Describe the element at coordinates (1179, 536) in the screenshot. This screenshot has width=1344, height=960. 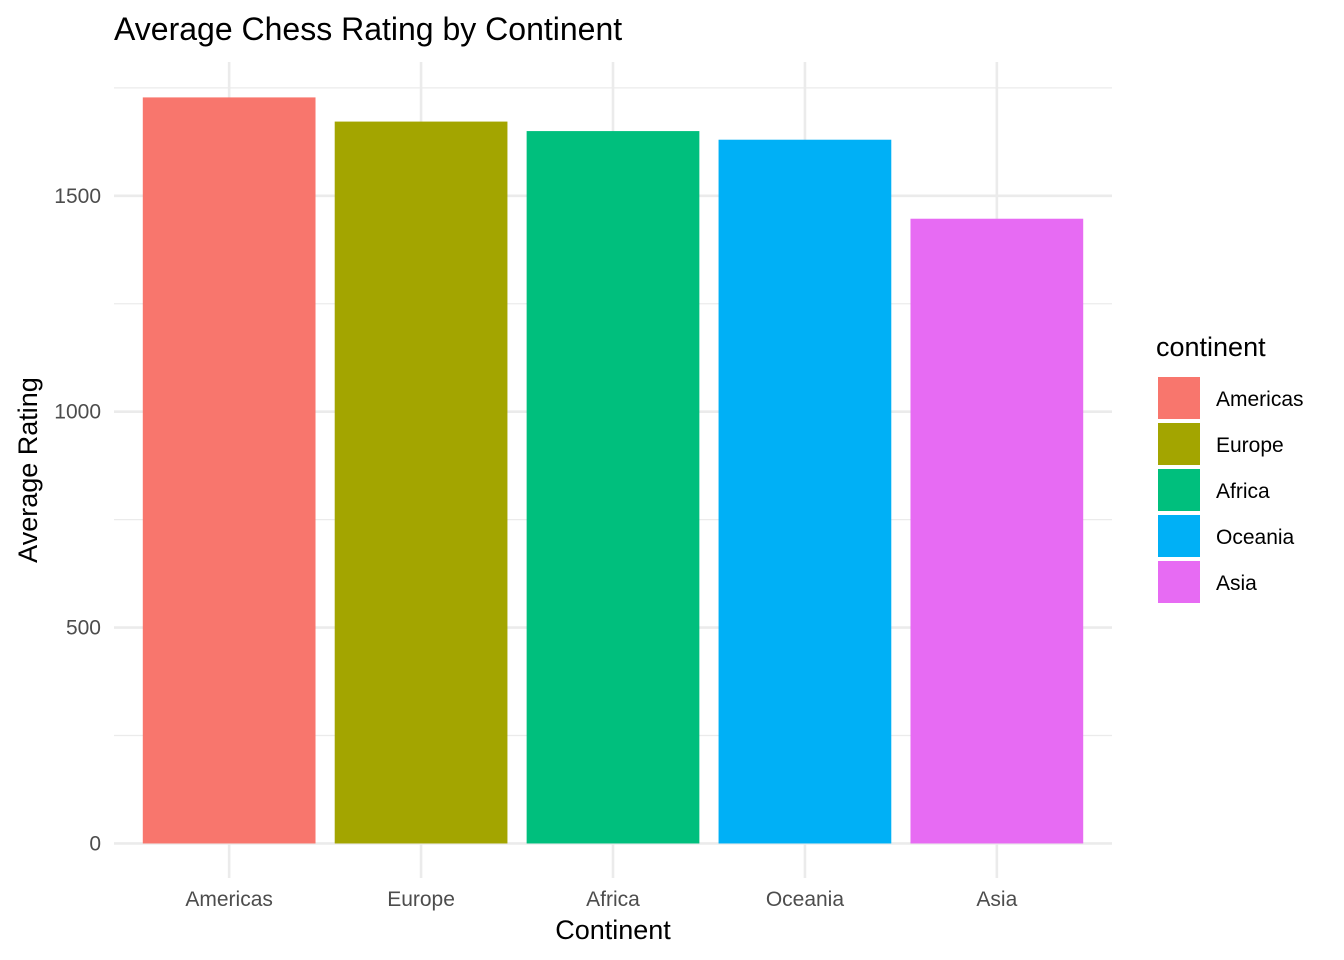
I see `legend-swatch-oceania` at that location.